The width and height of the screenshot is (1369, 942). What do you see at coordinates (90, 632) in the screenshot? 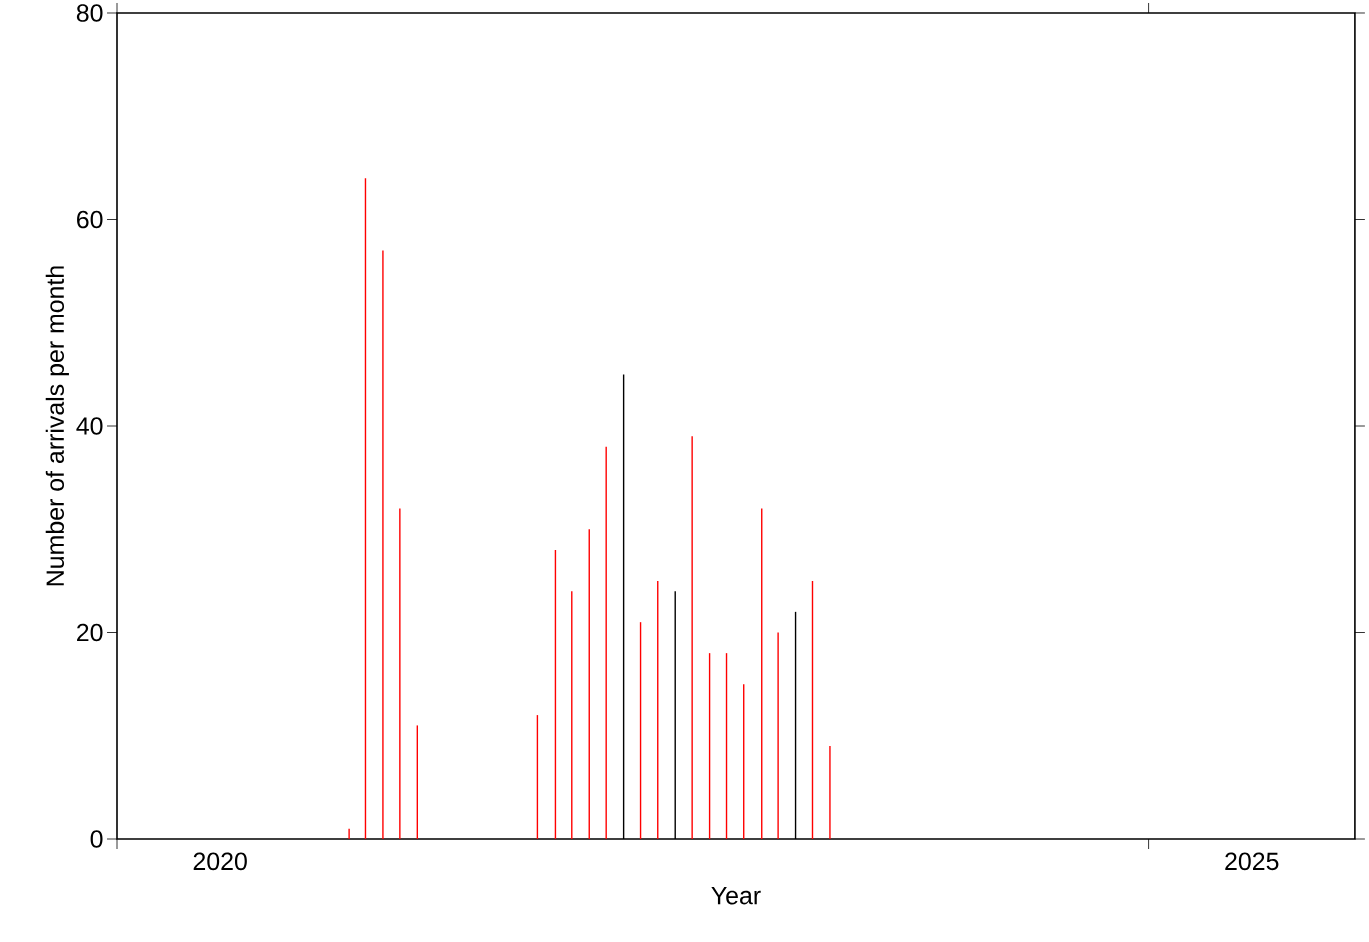
I see `y-tick-label: 20` at bounding box center [90, 632].